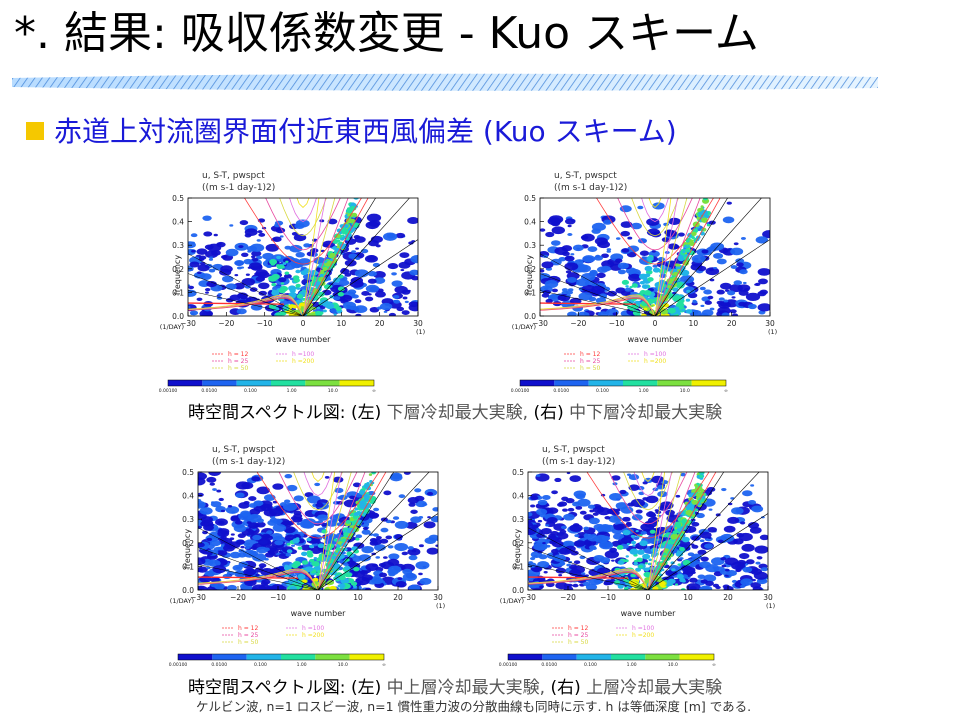  I want to click on spectrum-field, so click(648, 531).